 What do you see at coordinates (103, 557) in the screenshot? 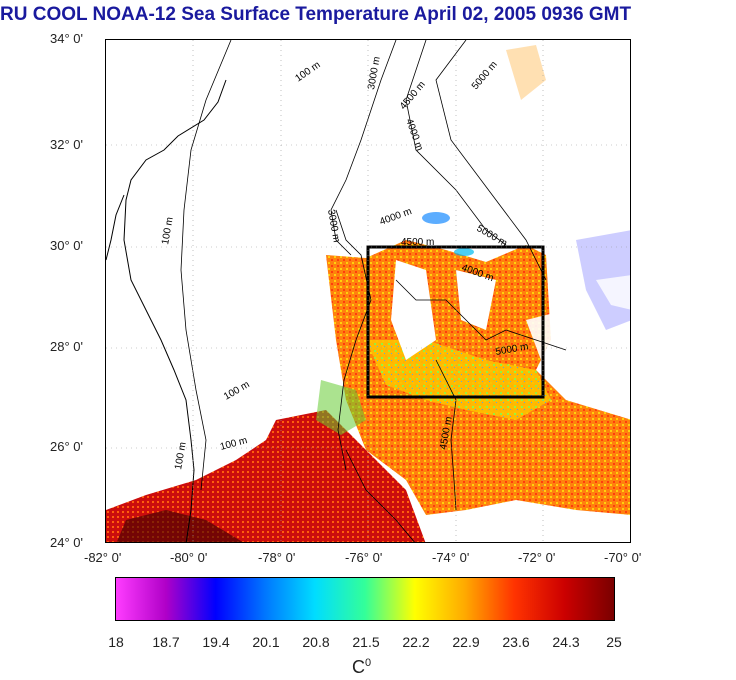
I see `lon-tick: -82° 0'` at bounding box center [103, 557].